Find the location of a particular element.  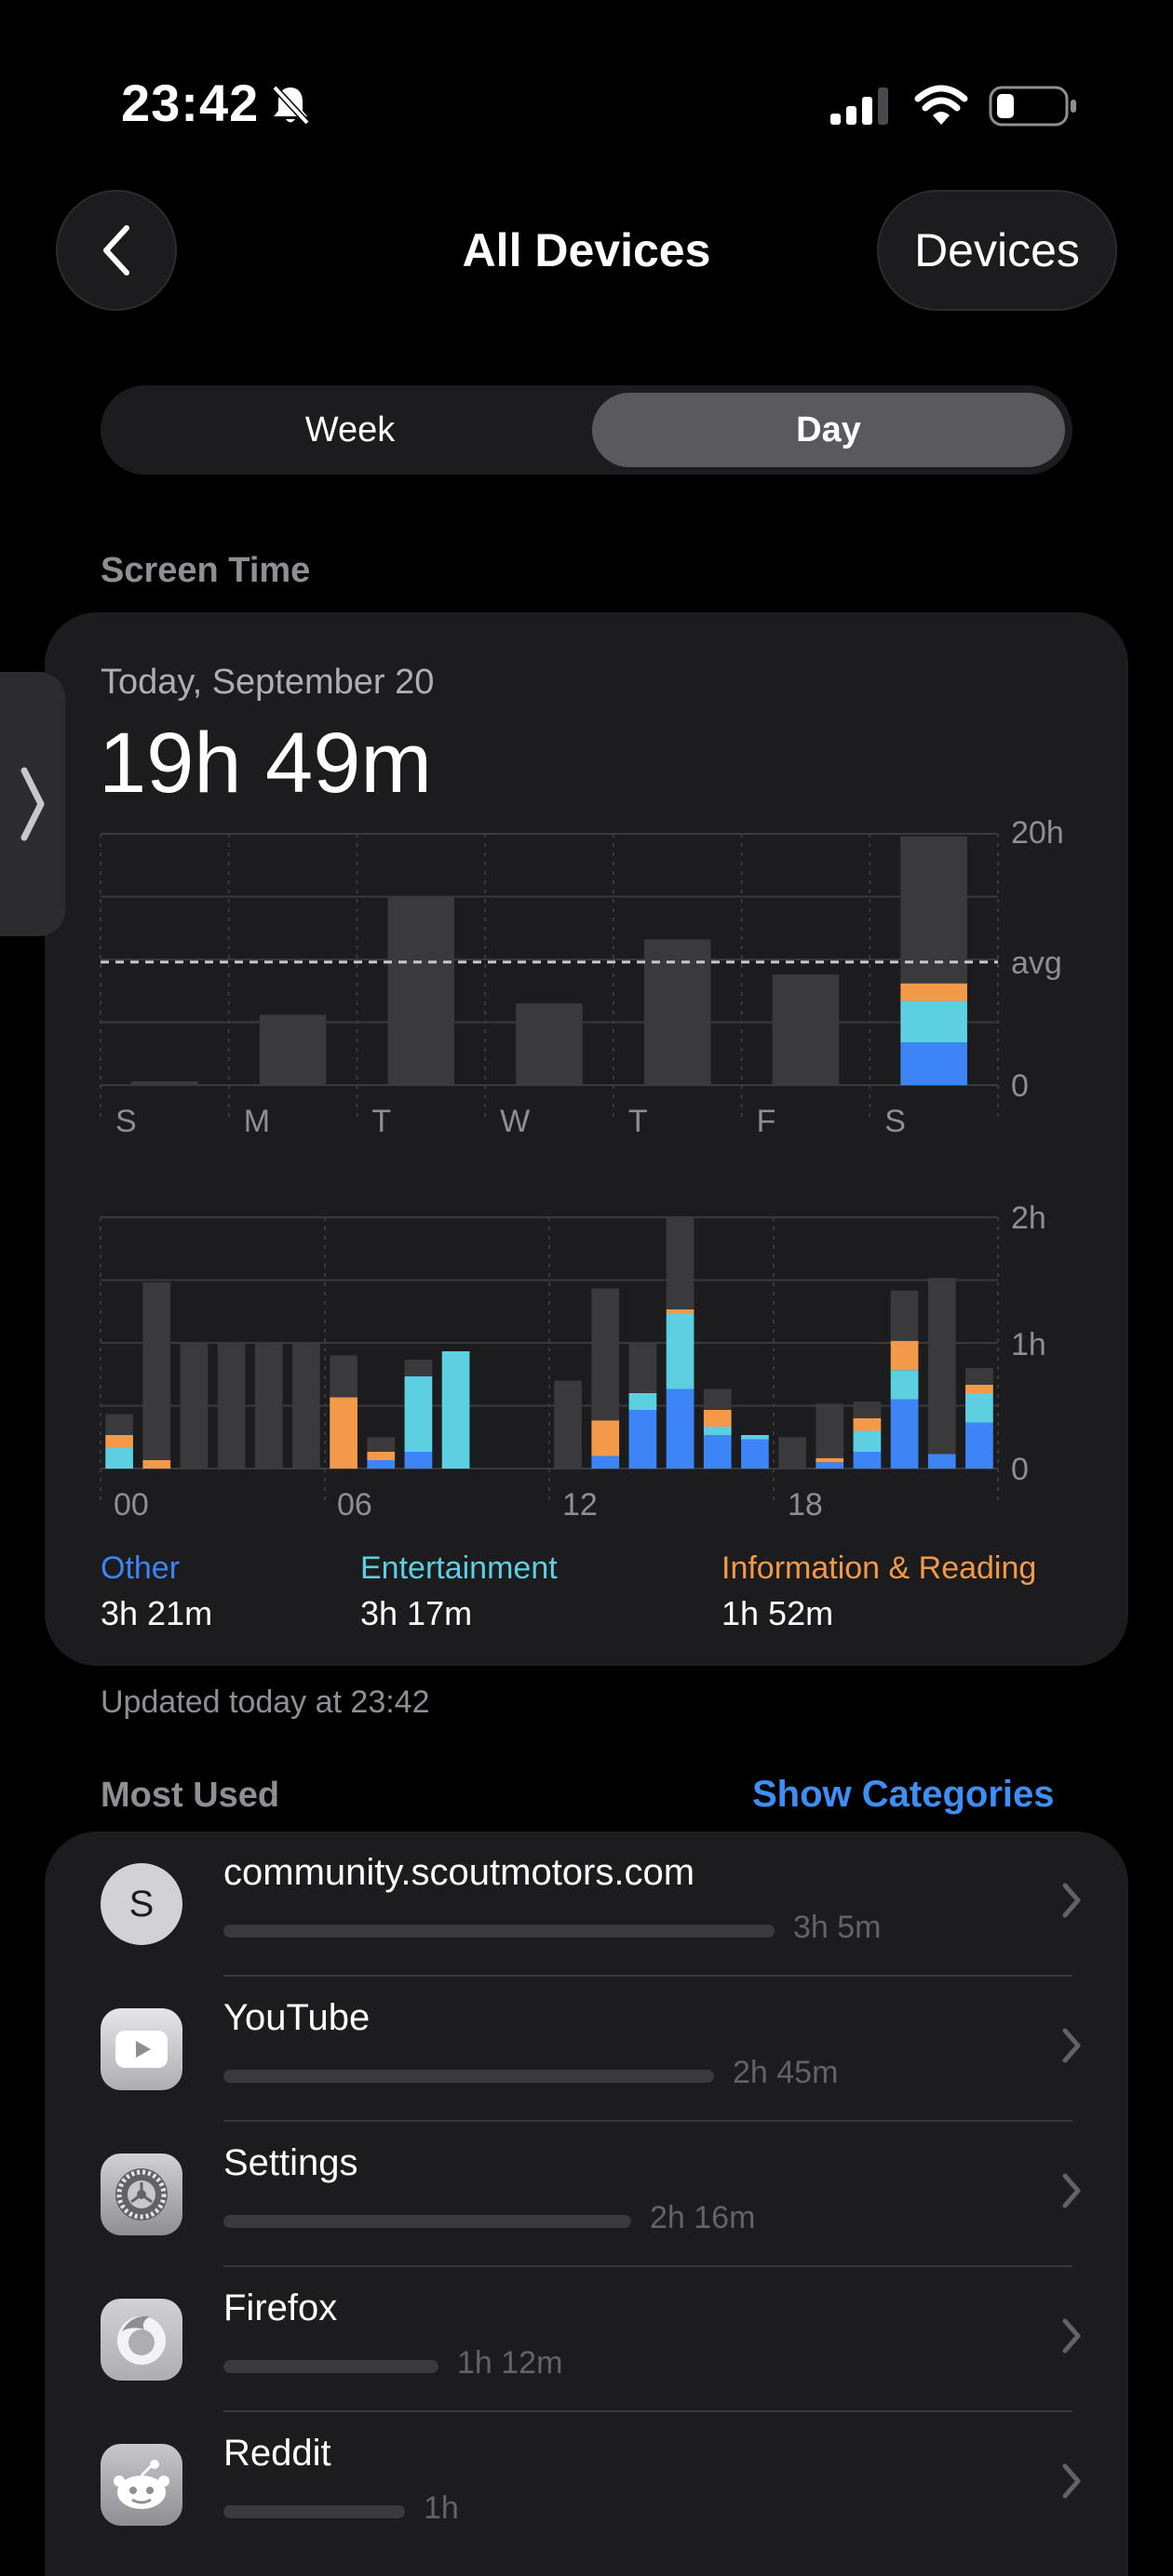

week-y-zero-label: 0 is located at coordinates (1020, 1086).